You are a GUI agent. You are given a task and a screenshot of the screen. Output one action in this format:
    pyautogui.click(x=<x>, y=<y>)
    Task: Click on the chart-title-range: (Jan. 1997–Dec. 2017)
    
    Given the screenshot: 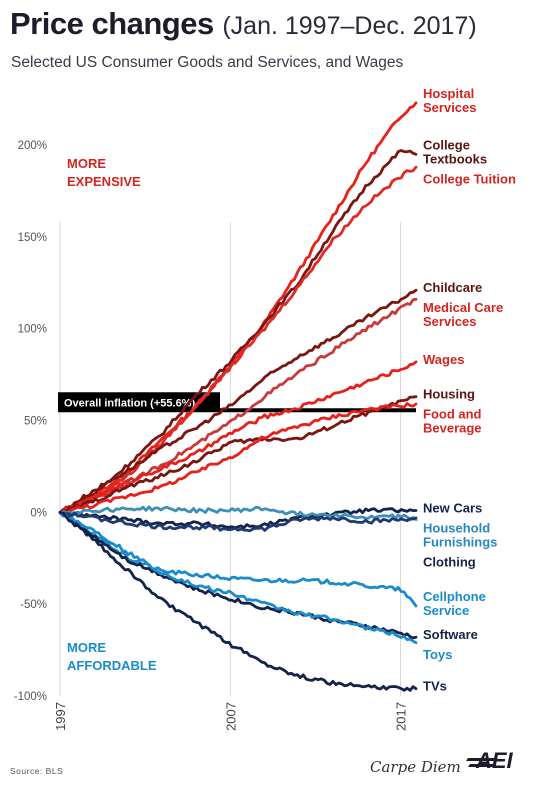 What is the action you would take?
    pyautogui.click(x=349, y=26)
    